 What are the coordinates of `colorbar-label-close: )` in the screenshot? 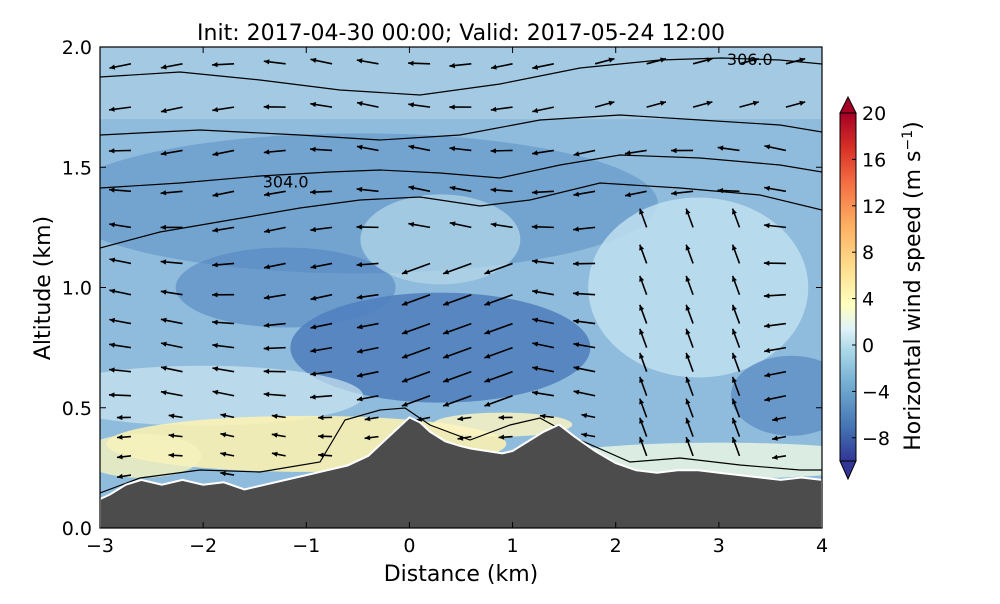 It's located at (913, 125).